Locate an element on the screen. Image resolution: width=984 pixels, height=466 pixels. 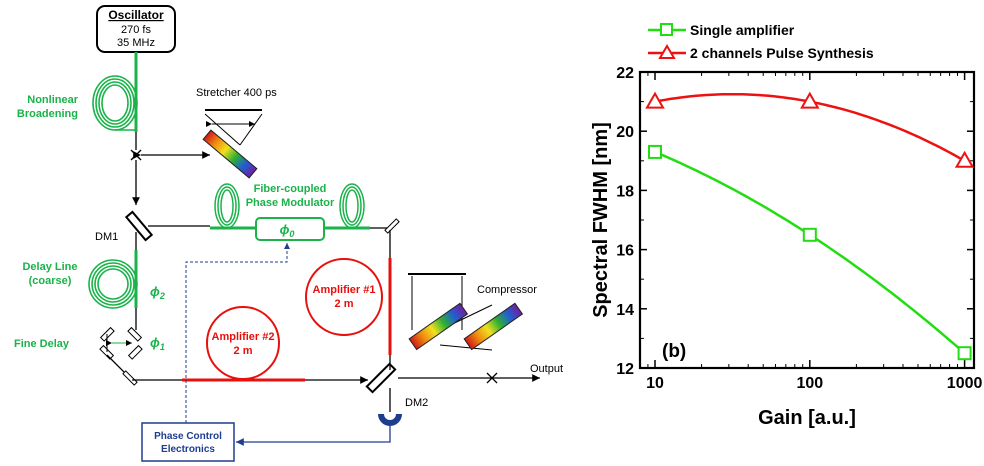
legend-item-synthesis: 2 channels Pulse Synthesis is located at coordinates (761, 52).